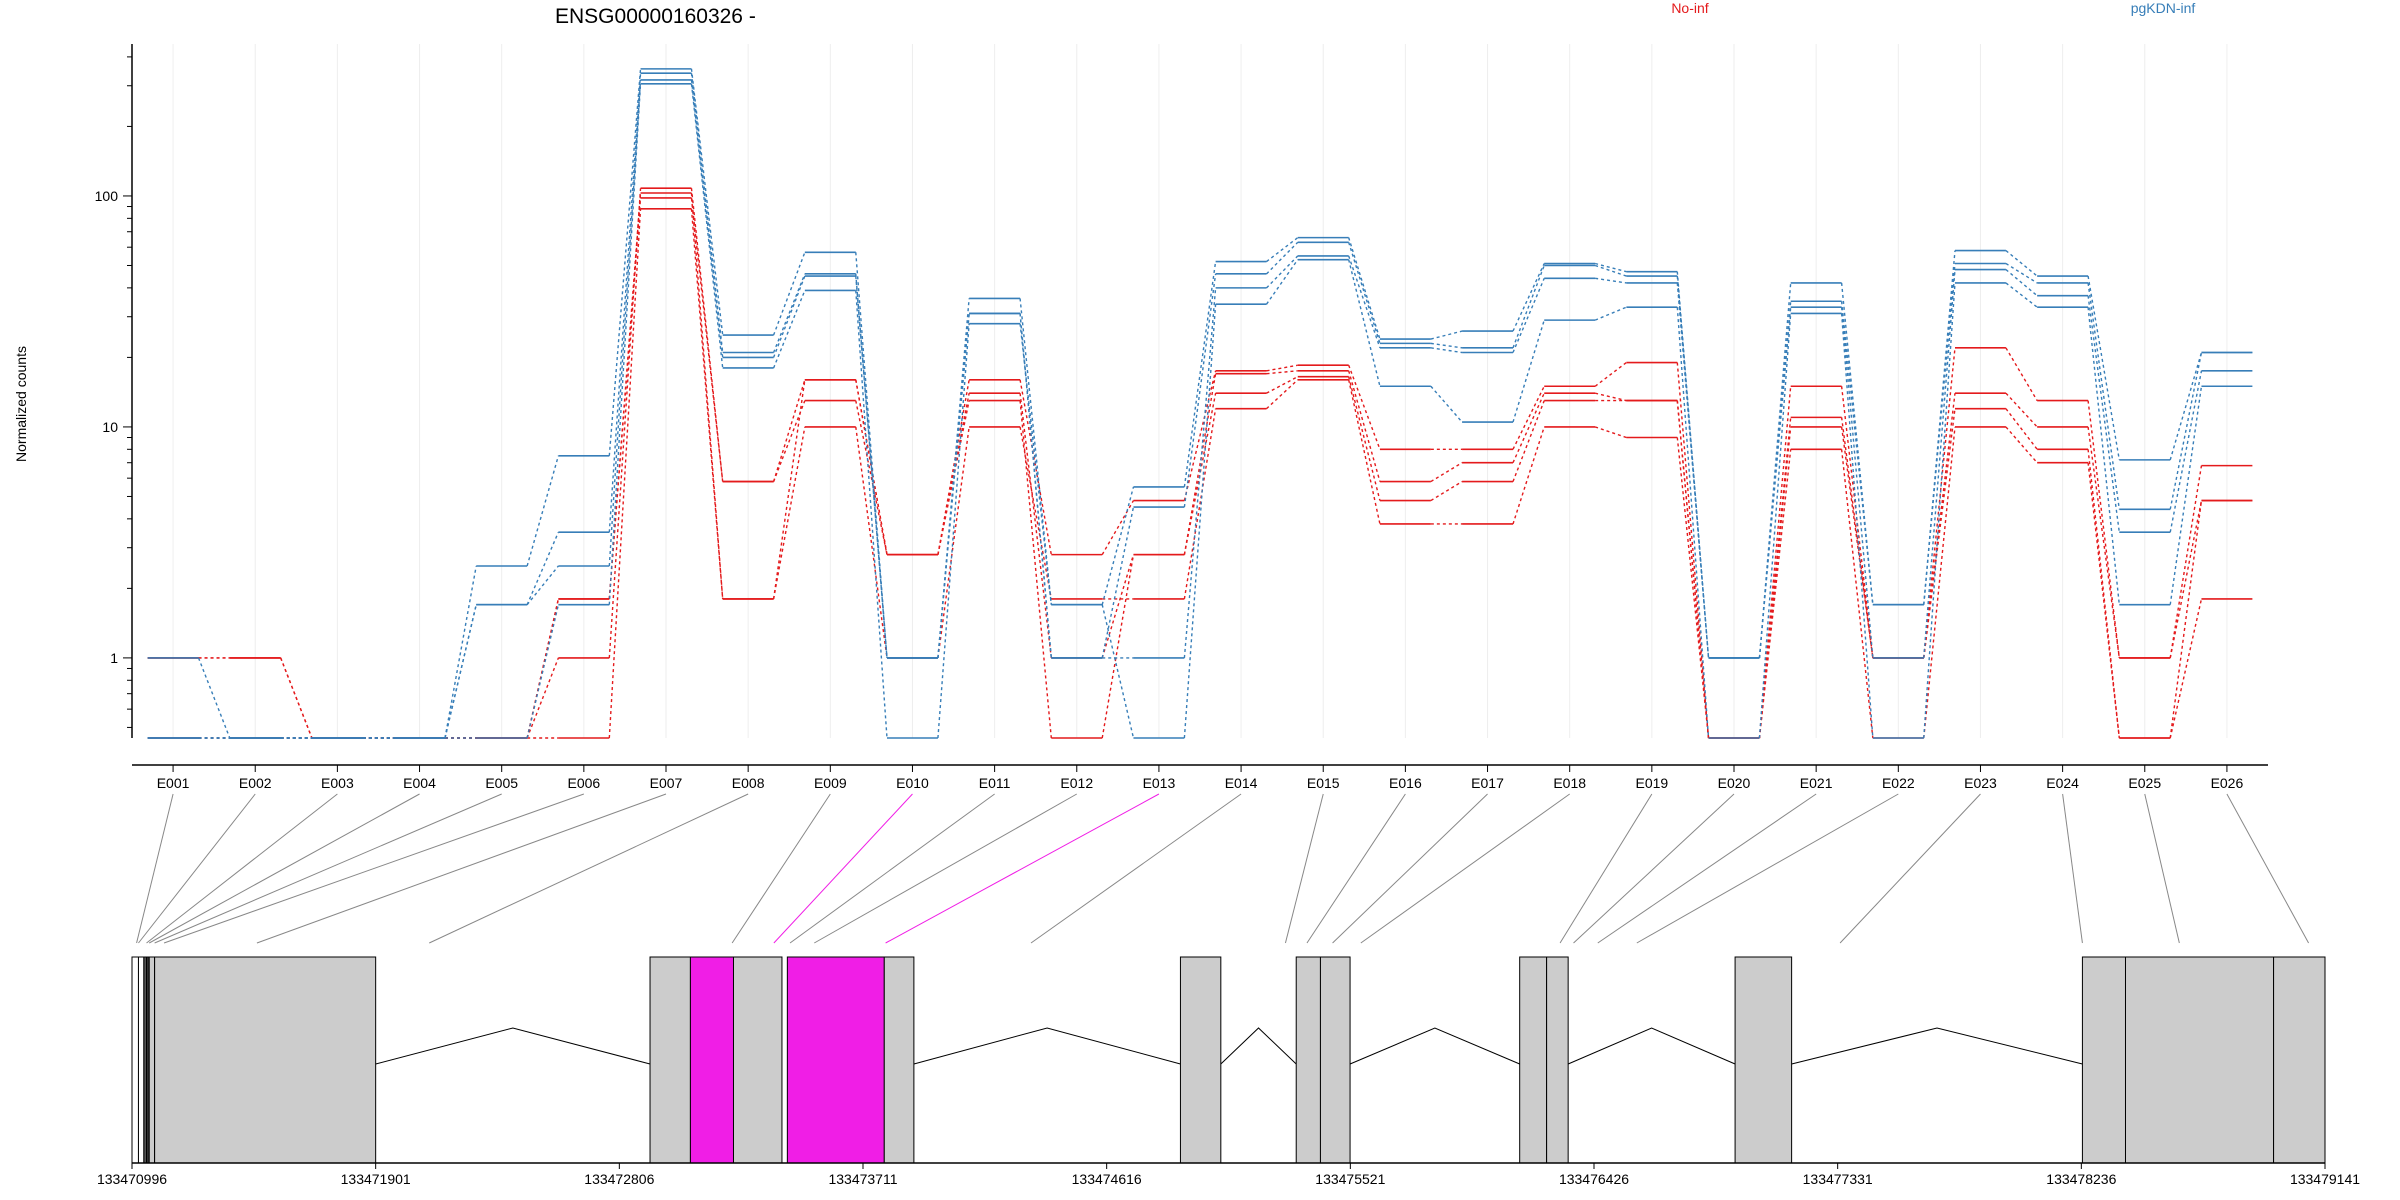 The height and width of the screenshot is (1200, 2400). What do you see at coordinates (862, 1179) in the screenshot?
I see `coord-tick-label: 133473711` at bounding box center [862, 1179].